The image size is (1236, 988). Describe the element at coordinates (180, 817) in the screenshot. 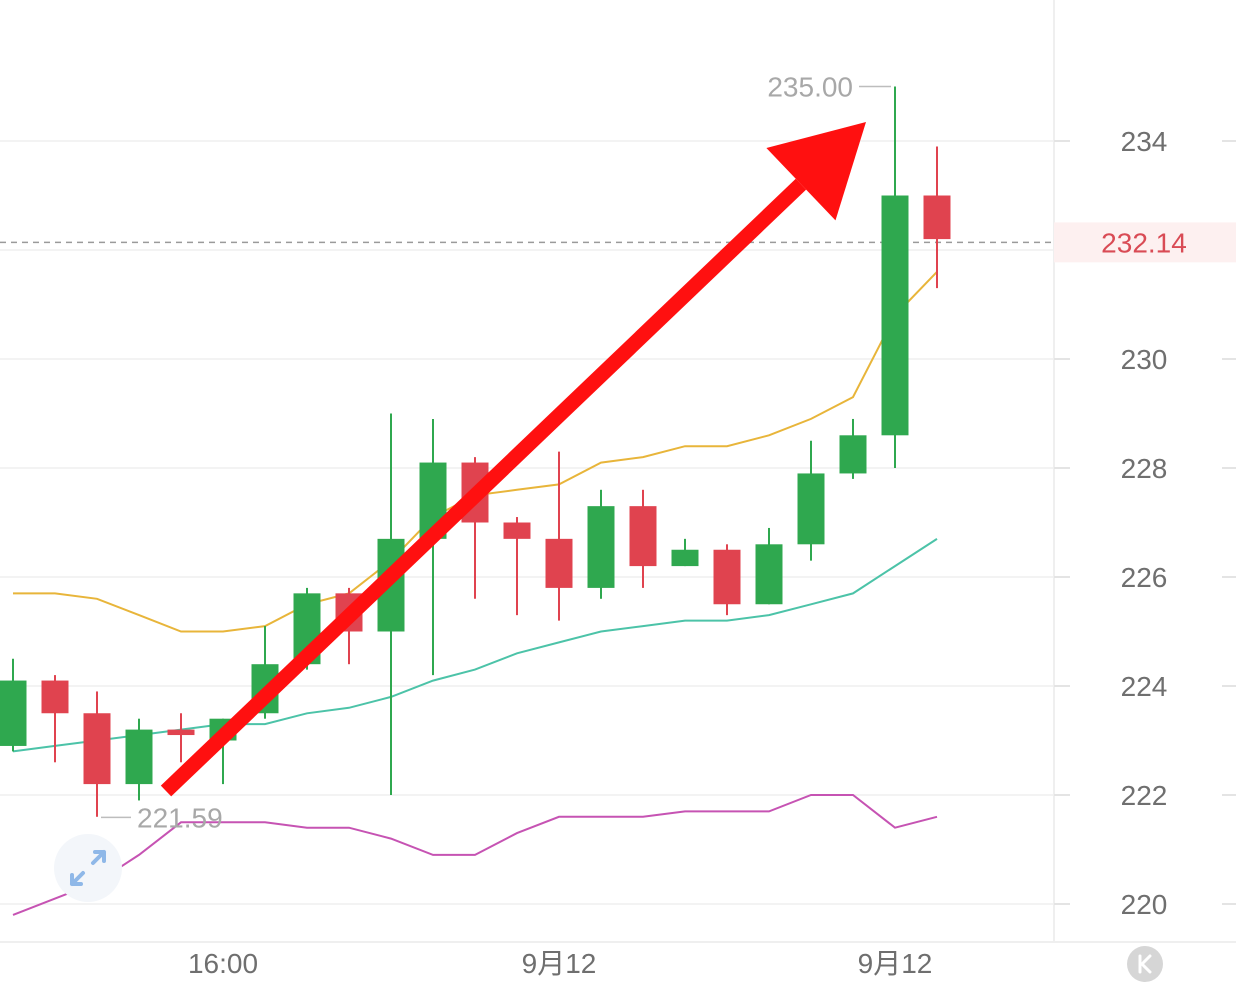

I see `low-marker-label: 221.59` at that location.